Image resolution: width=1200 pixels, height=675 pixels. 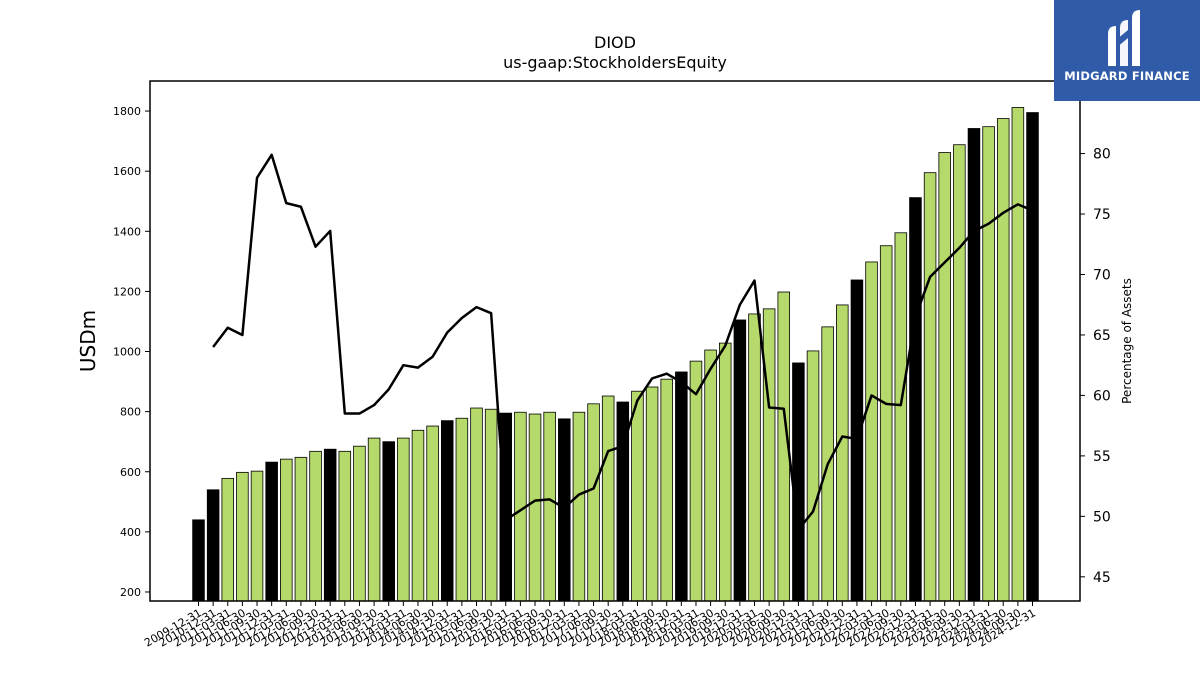 What do you see at coordinates (1102, 517) in the screenshot?
I see `y2-tick-label: 50` at bounding box center [1102, 517].